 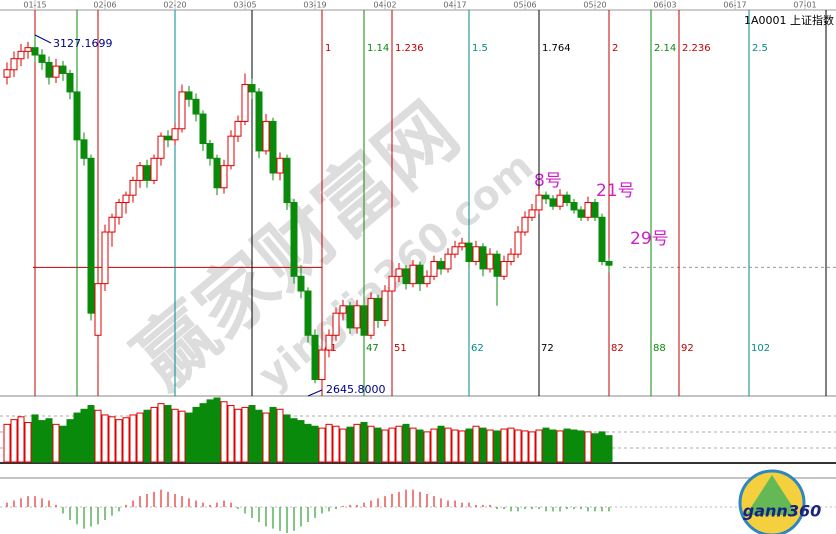 I want to click on count-label: 102, so click(x=760, y=348).